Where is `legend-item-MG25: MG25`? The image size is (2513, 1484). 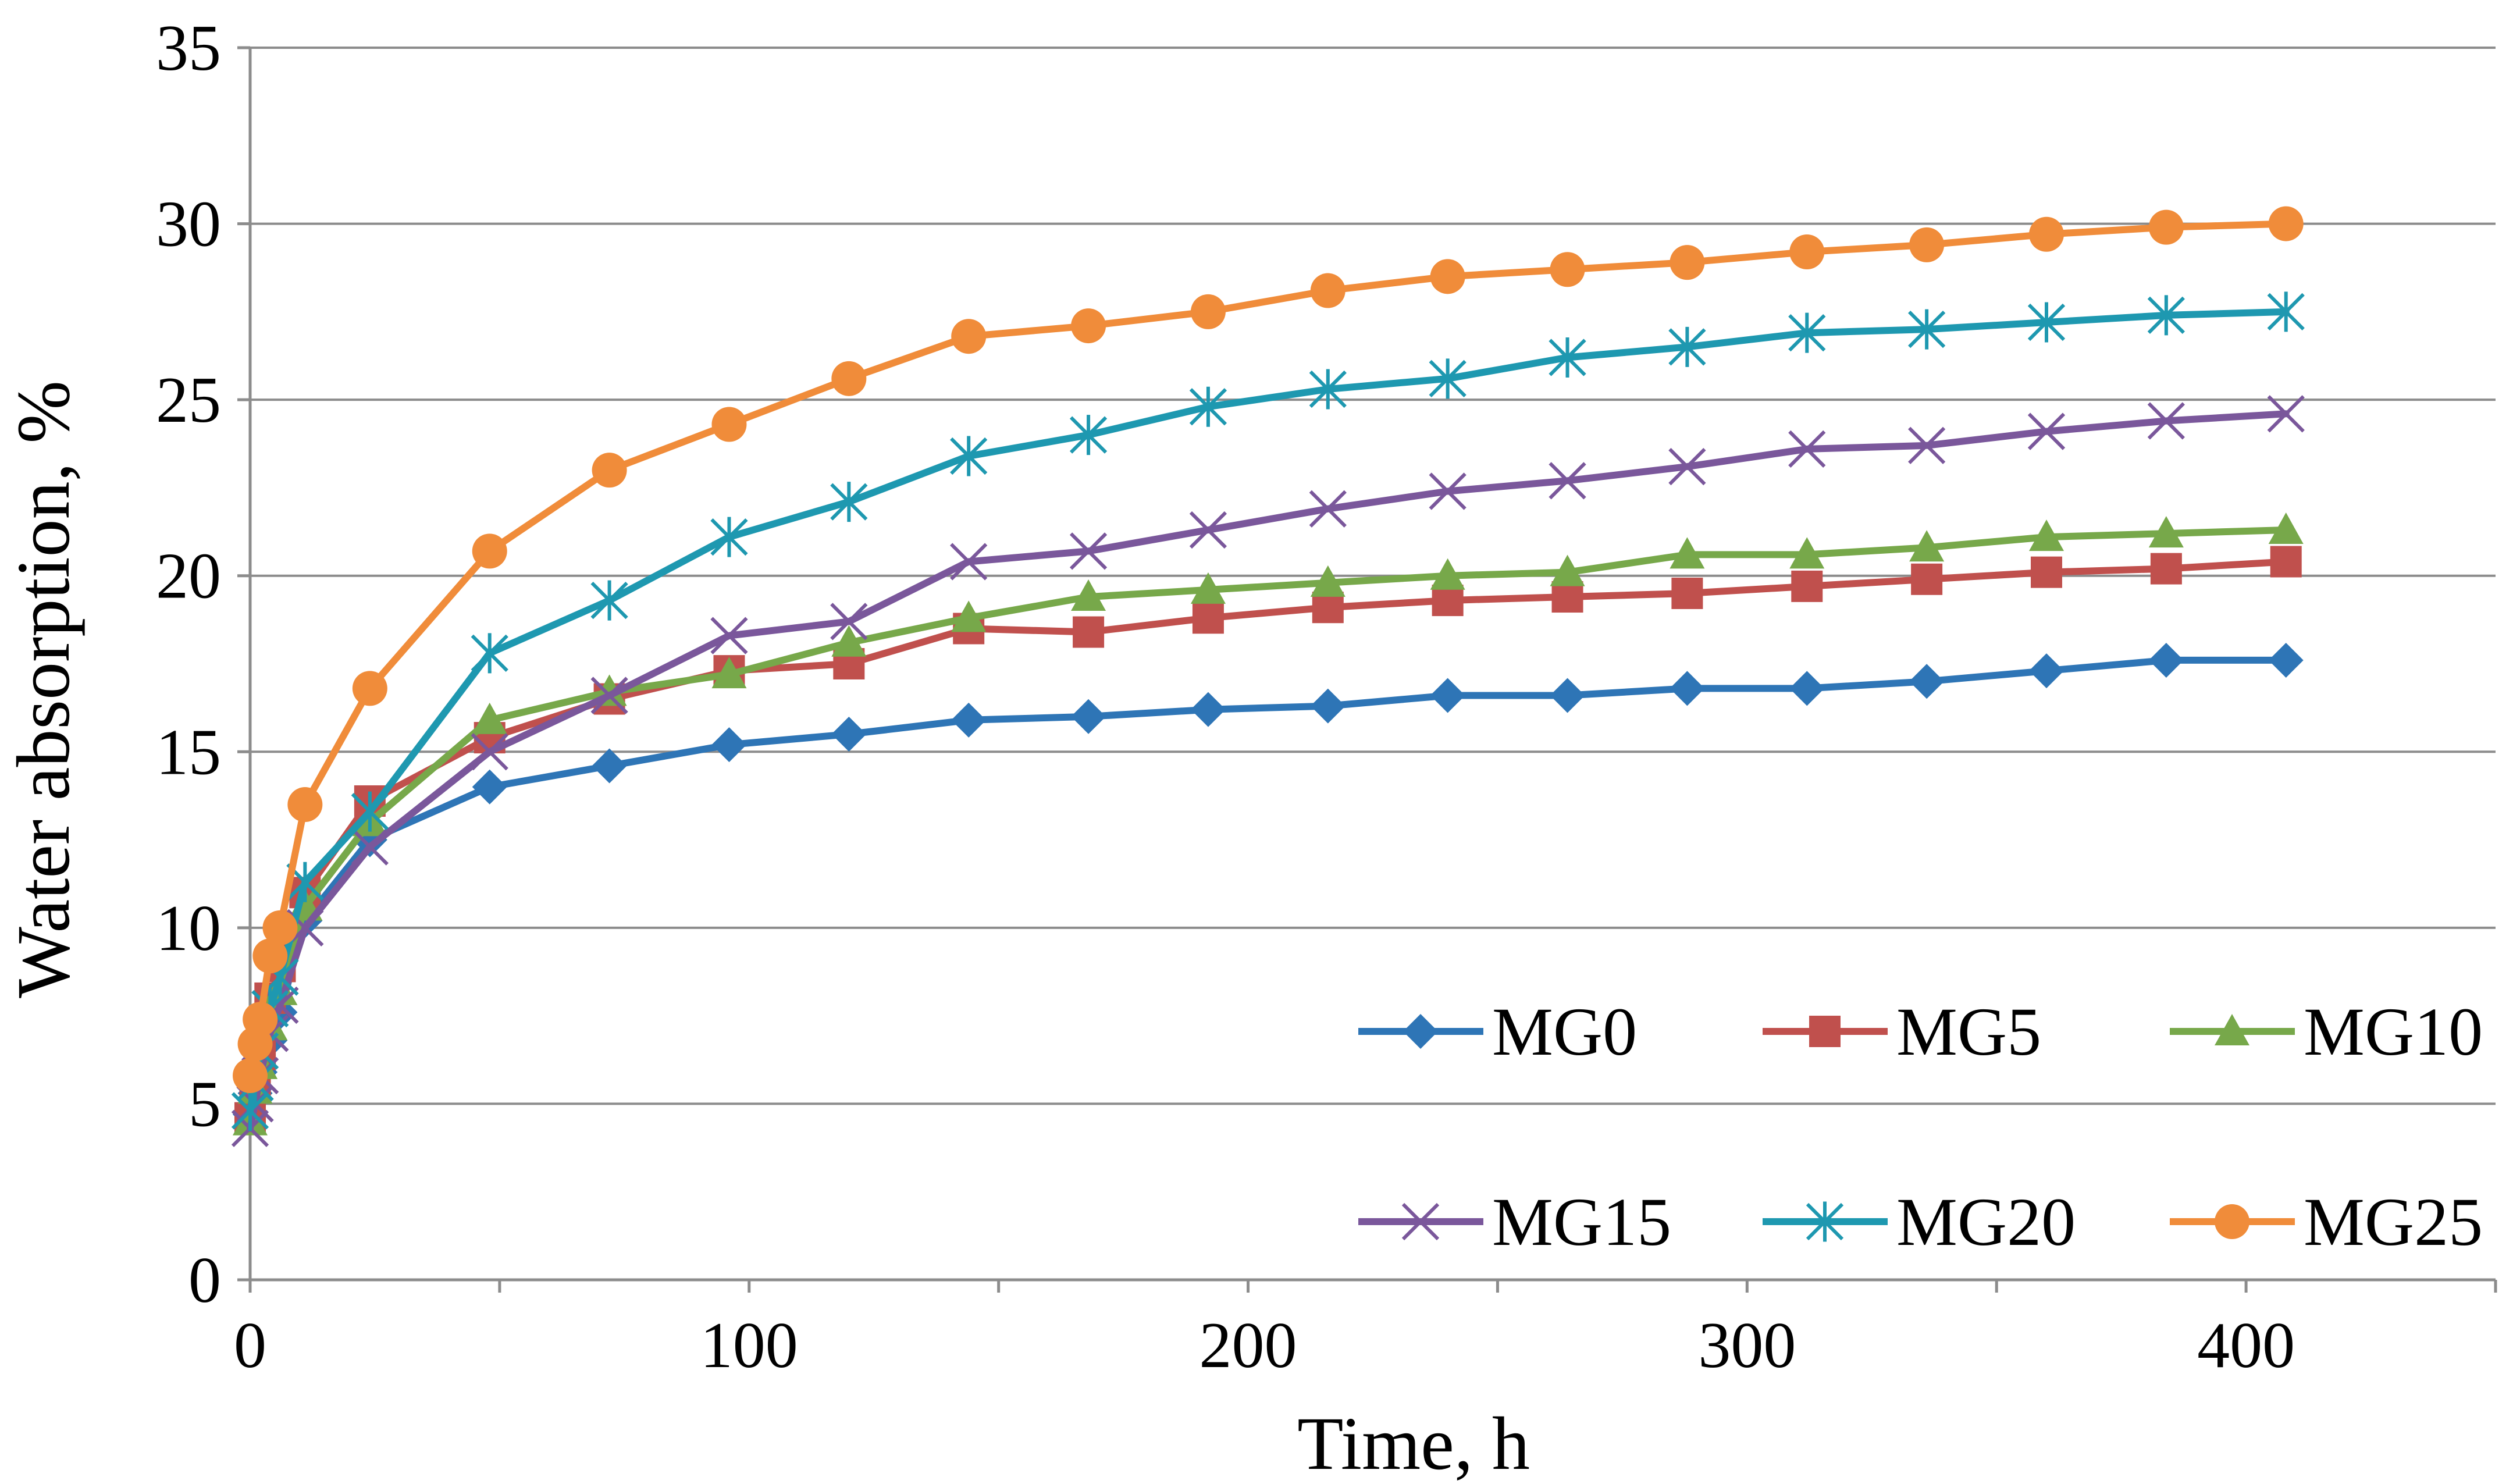 legend-item-MG25: MG25 is located at coordinates (2326, 1222).